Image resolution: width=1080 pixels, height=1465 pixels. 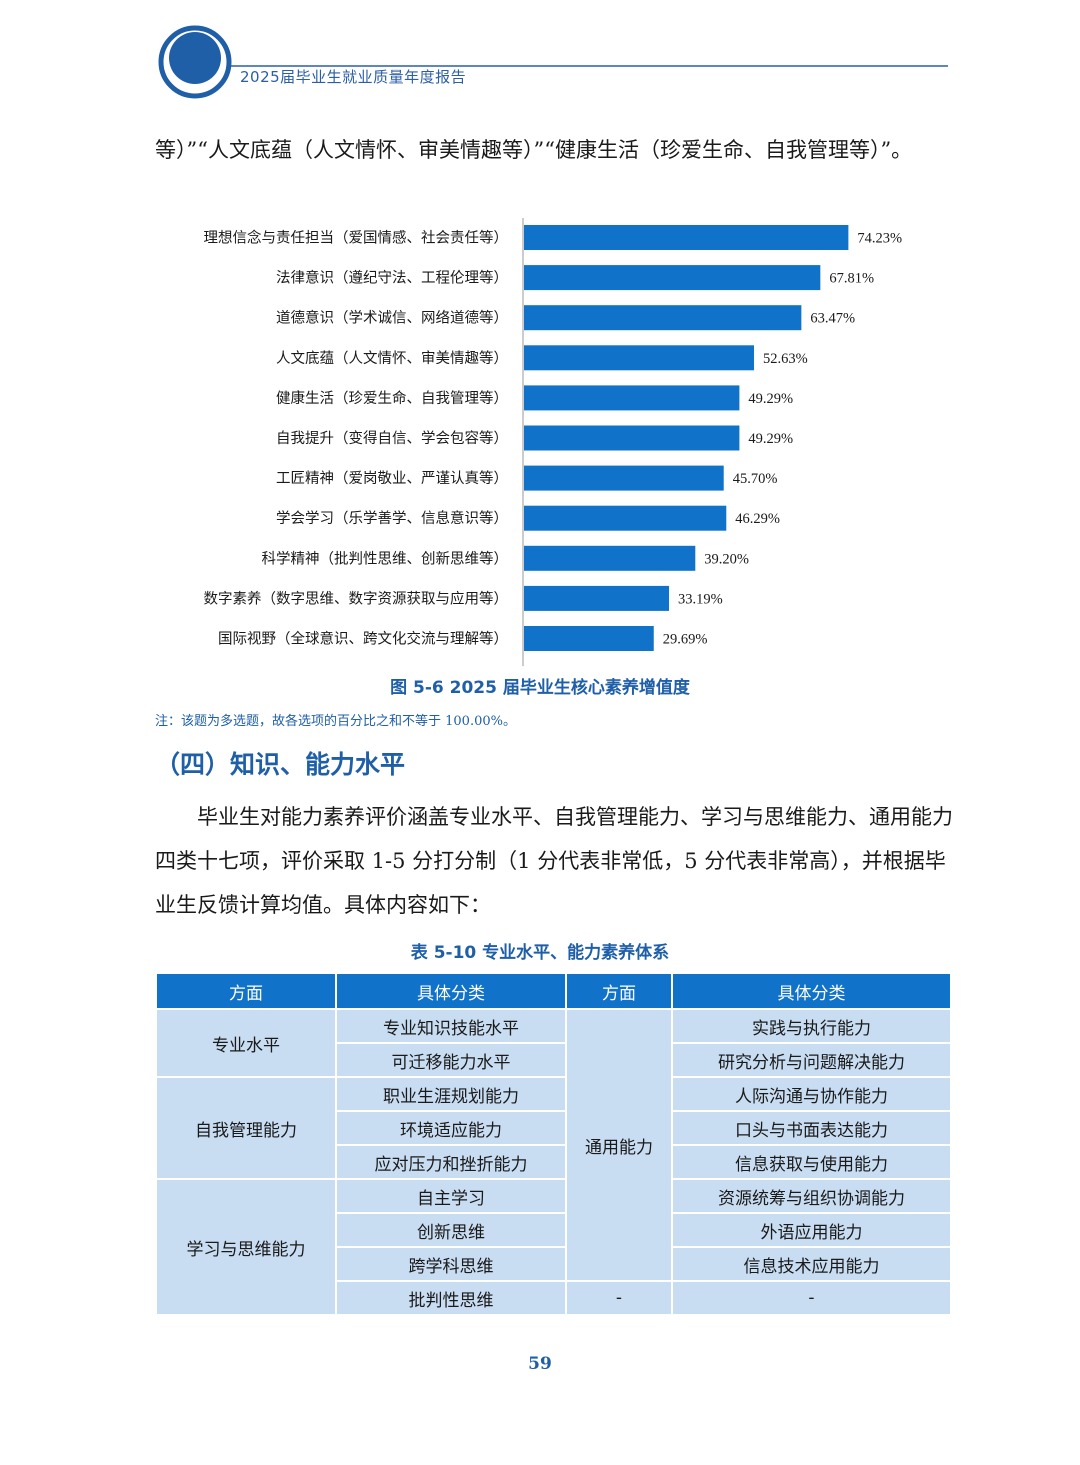 I want to click on category-cell: 信息获取与使用能力, so click(x=811, y=1162).